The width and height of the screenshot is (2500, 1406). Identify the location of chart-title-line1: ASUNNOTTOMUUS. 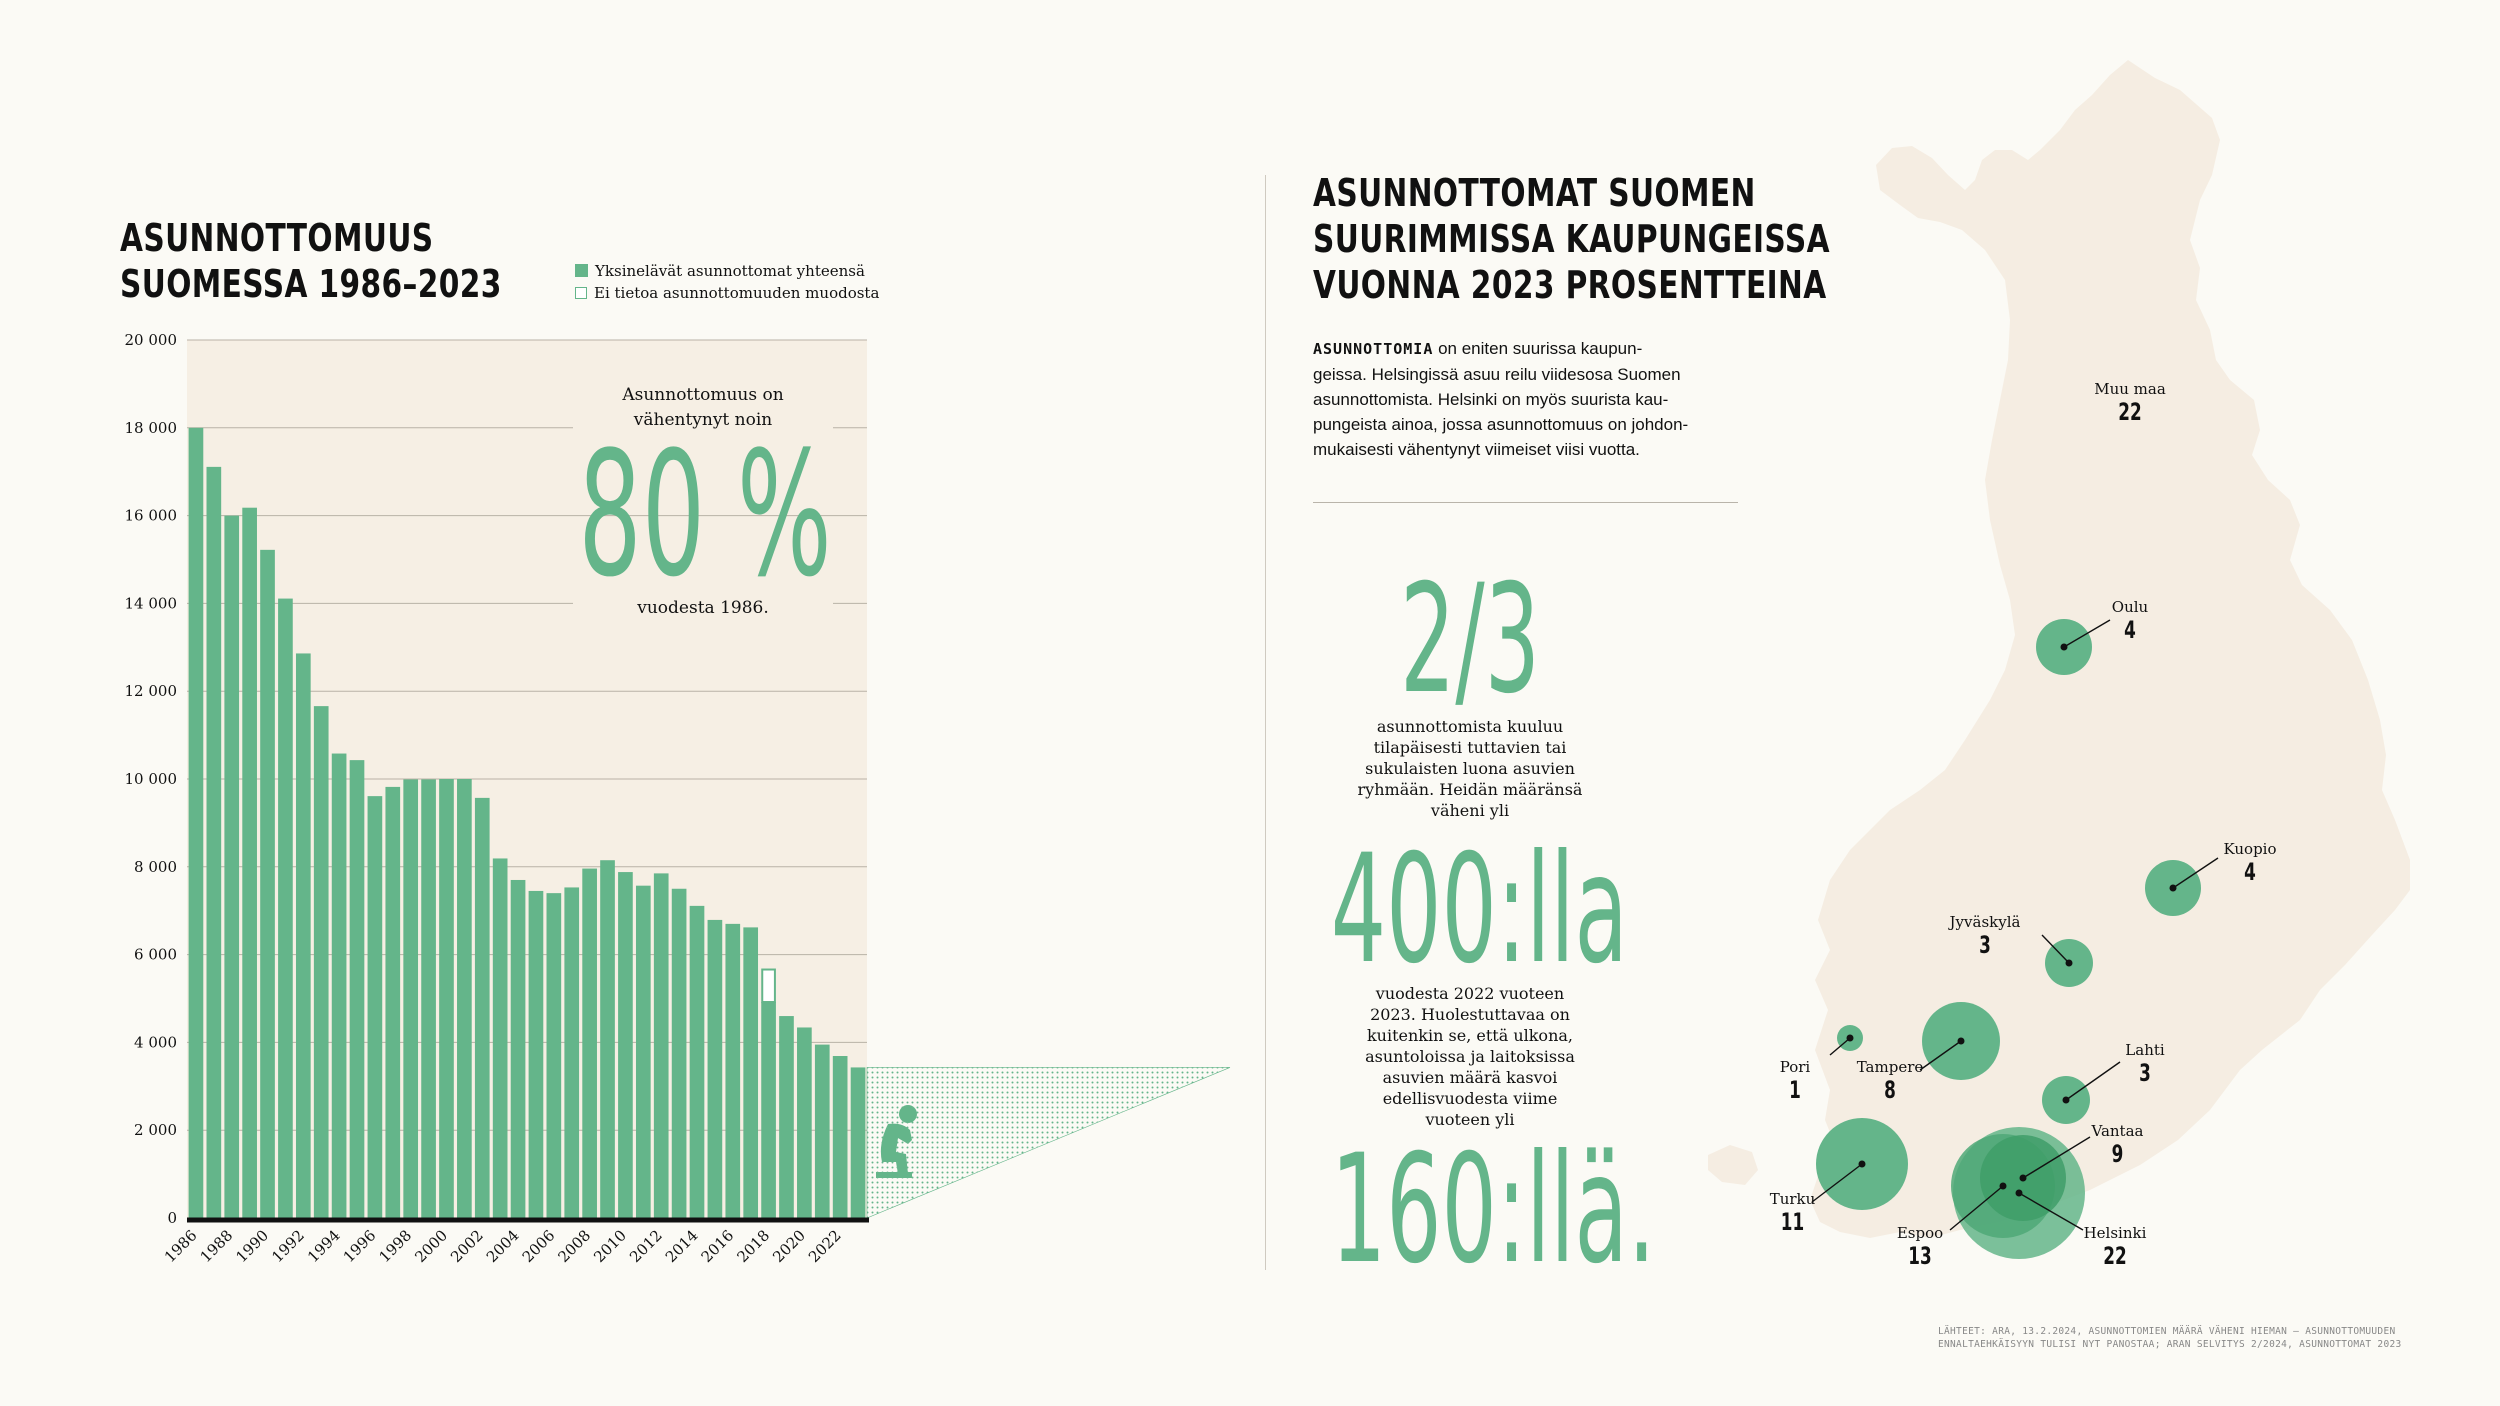
(277, 238).